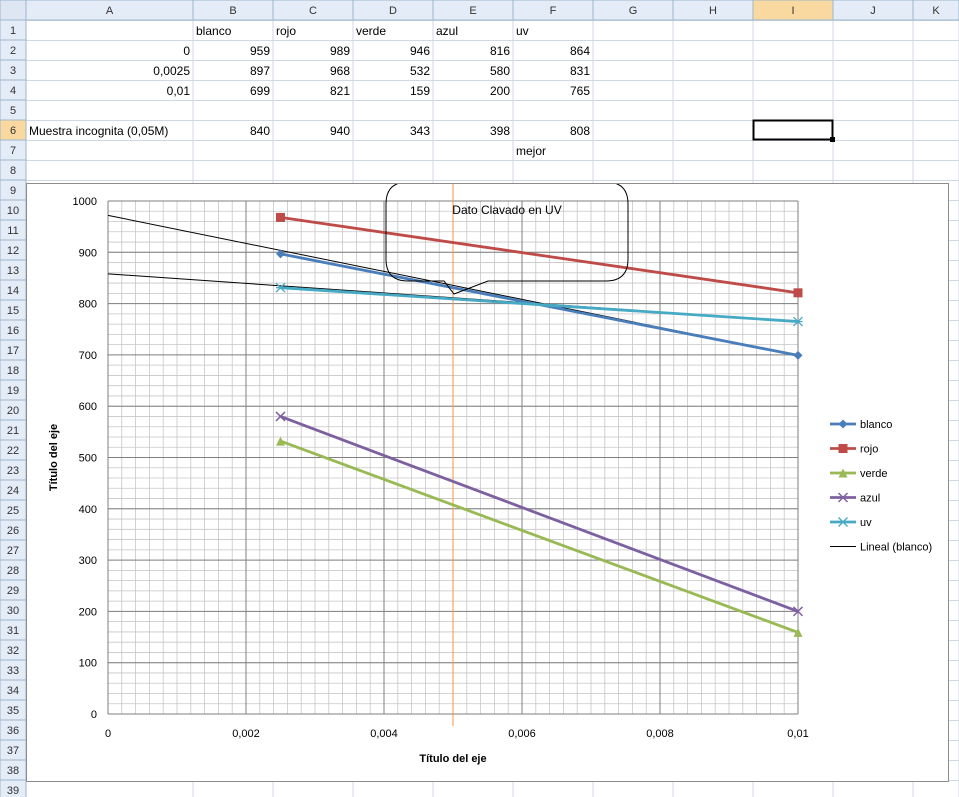  Describe the element at coordinates (13, 210) in the screenshot. I see `row-header-10: 10` at that location.